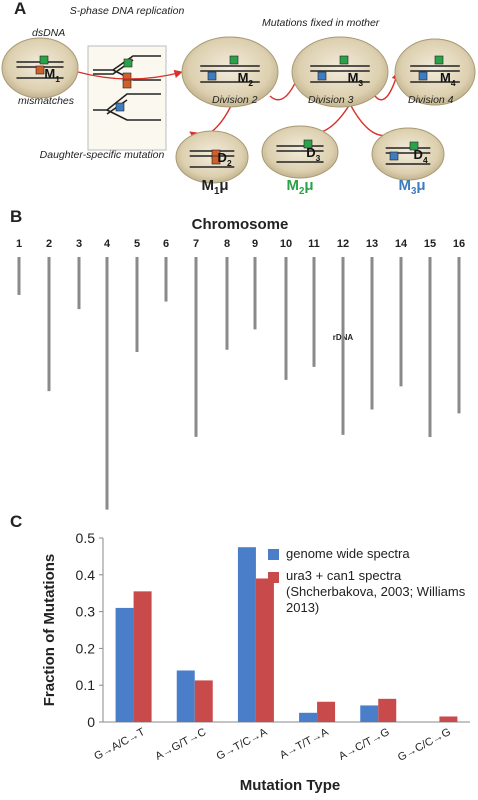 The image size is (478, 800). I want to click on chromosome-number: 2, so click(49, 244).